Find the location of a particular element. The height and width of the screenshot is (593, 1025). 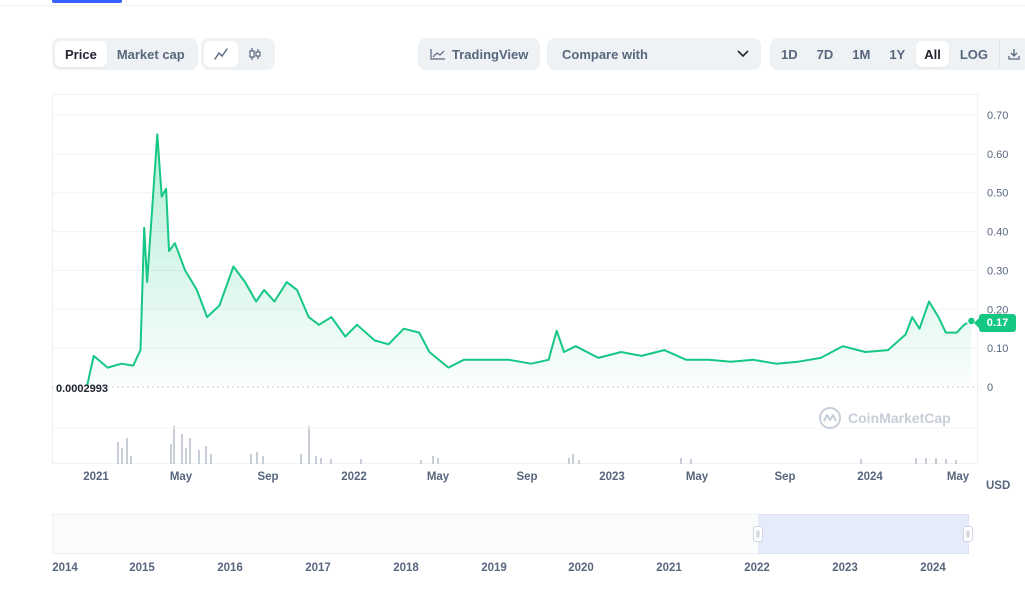

chevron-down-icon is located at coordinates (743, 54).